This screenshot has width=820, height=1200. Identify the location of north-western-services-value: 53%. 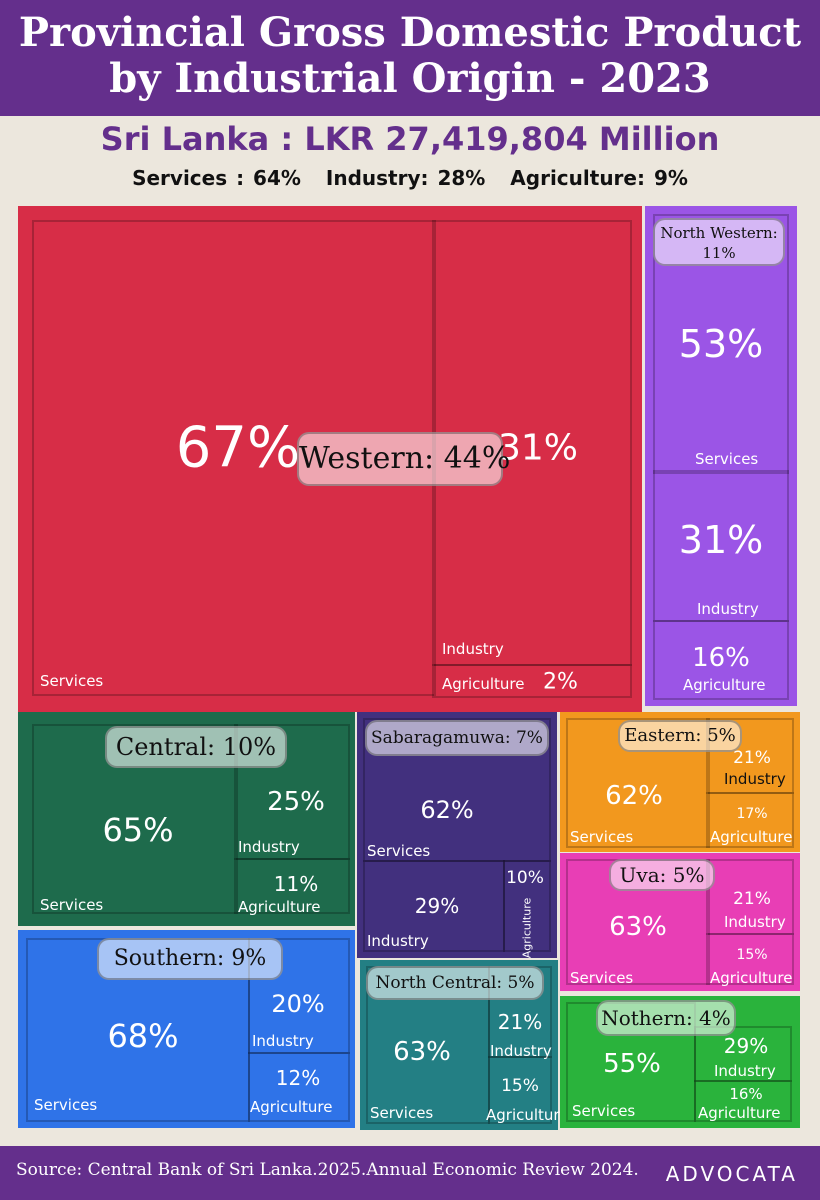
(721, 344).